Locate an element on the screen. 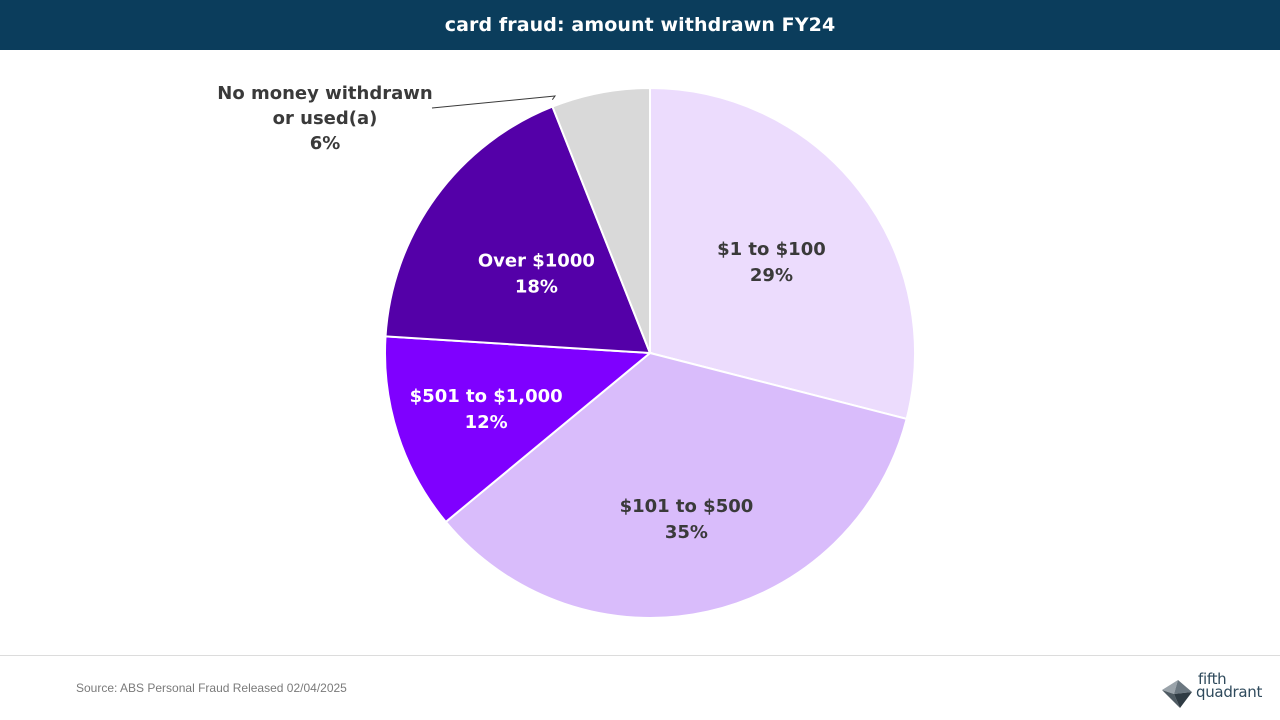 The height and width of the screenshot is (720, 1280). fifth-quadrant-logo: fifth quadrant is located at coordinates (1213, 690).